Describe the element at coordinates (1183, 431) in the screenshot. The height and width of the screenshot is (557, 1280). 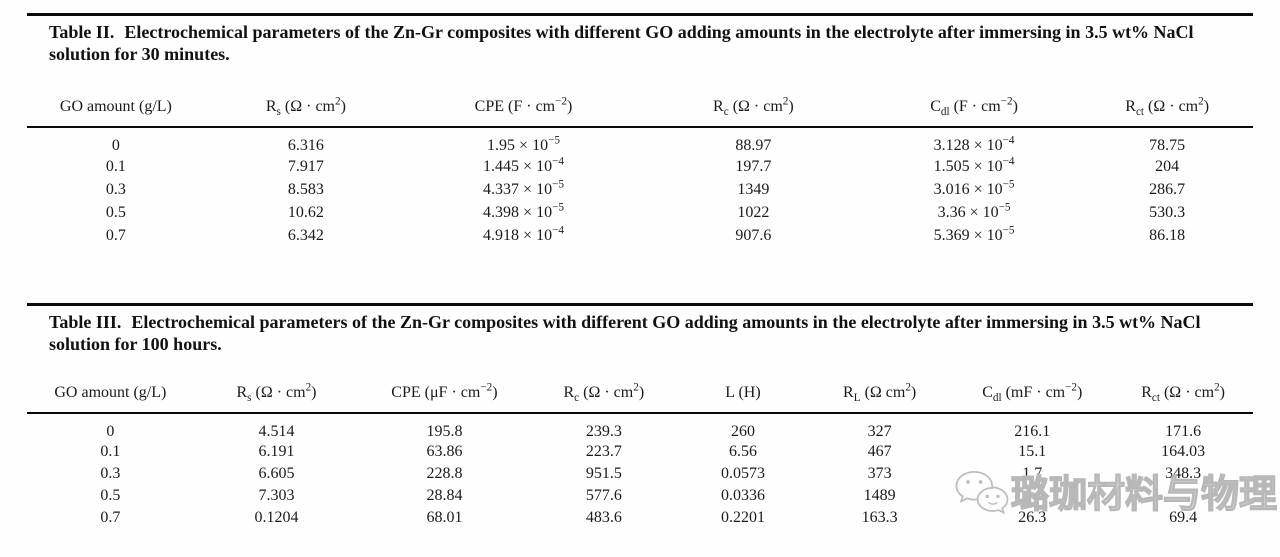
I see `table-cell: 171.6` at that location.